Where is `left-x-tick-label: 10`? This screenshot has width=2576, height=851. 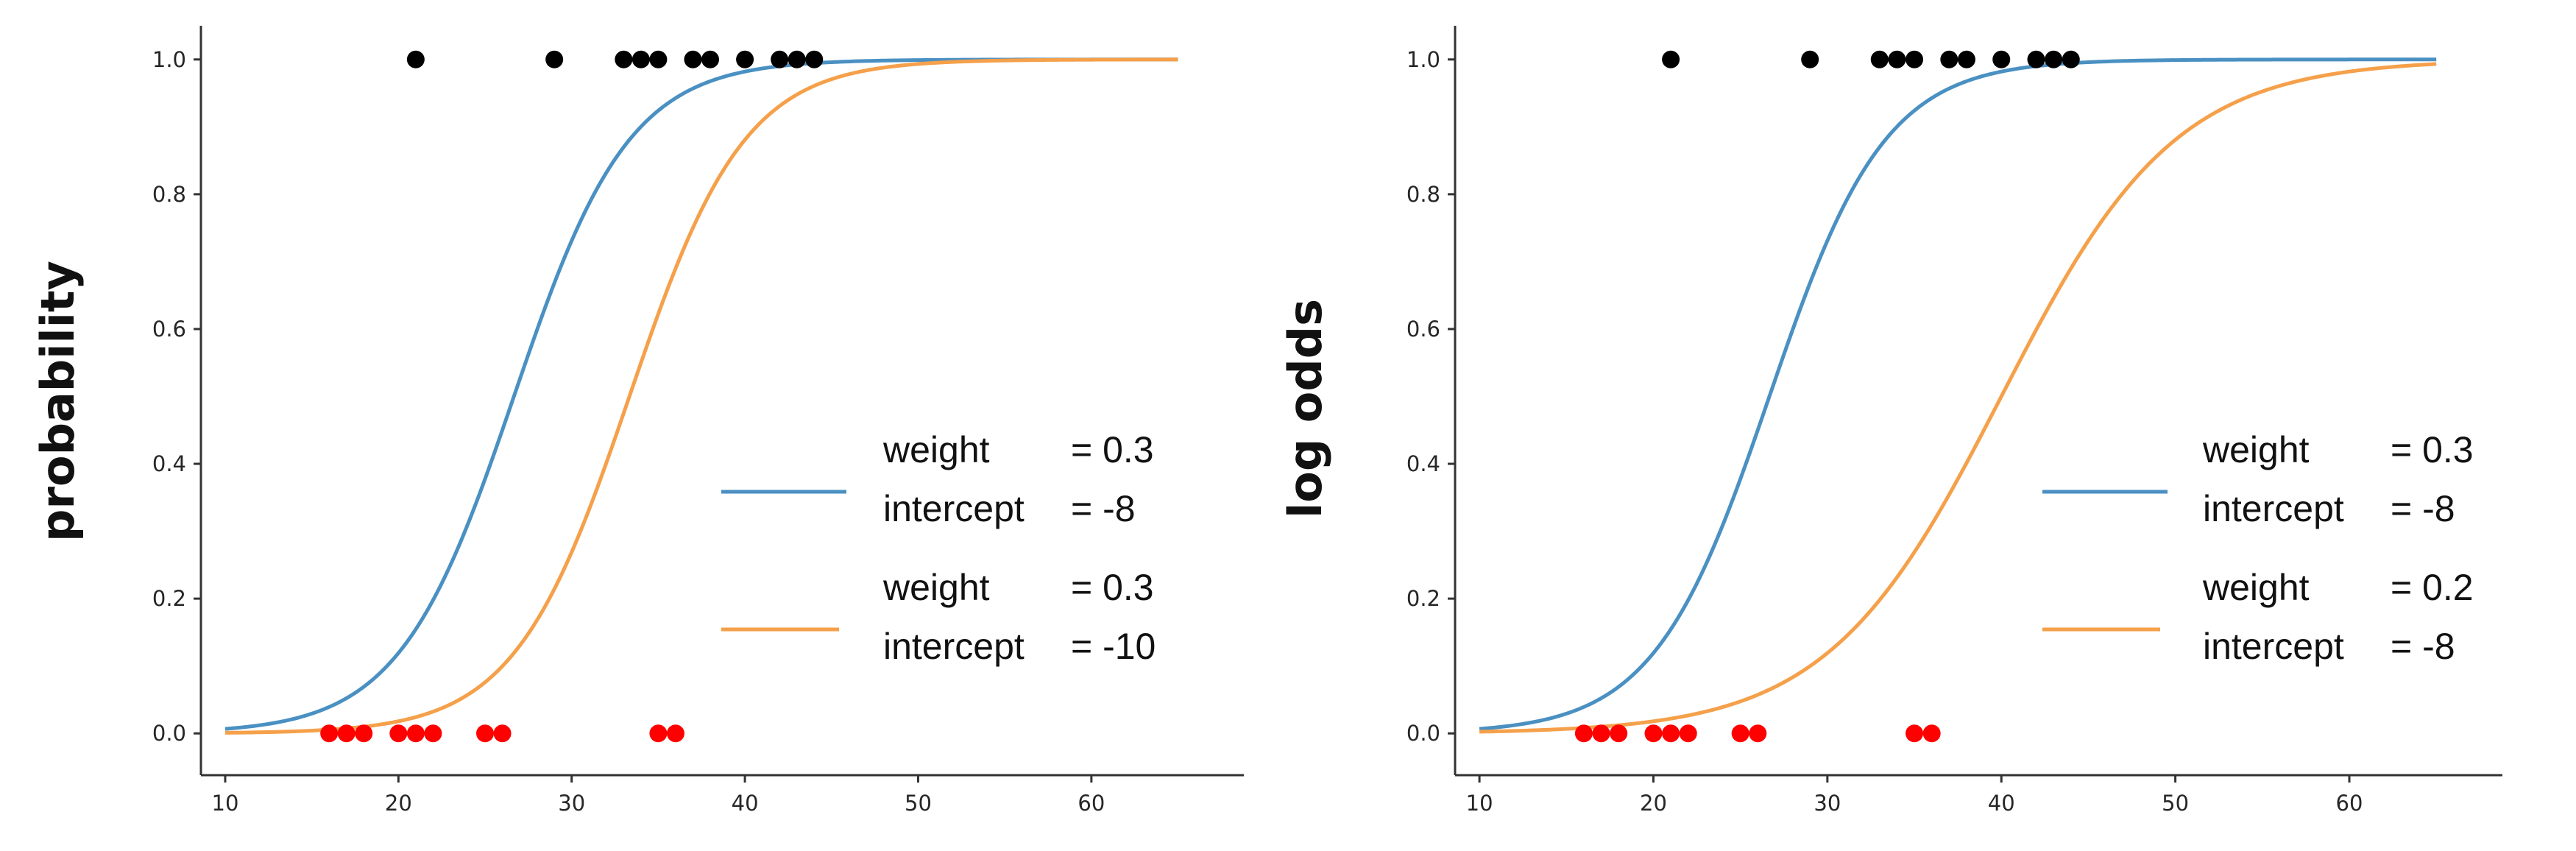 left-x-tick-label: 10 is located at coordinates (225, 803).